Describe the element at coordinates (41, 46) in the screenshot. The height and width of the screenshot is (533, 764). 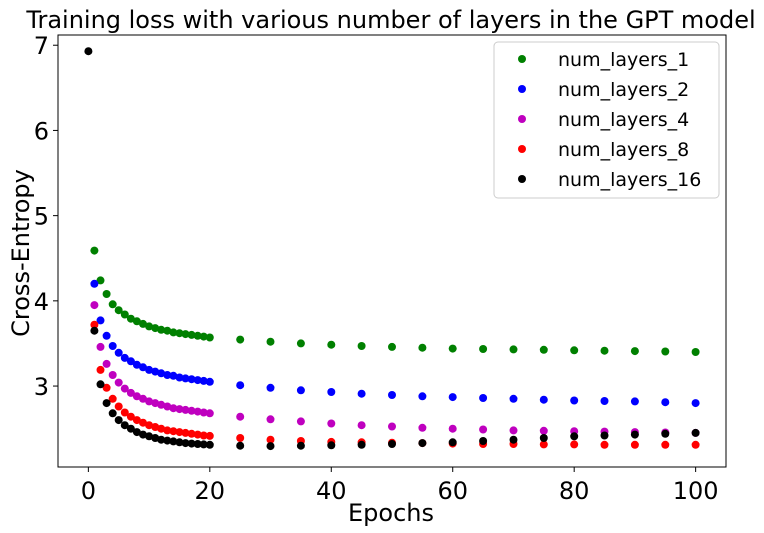
I see `y-tick-label: 7` at that location.